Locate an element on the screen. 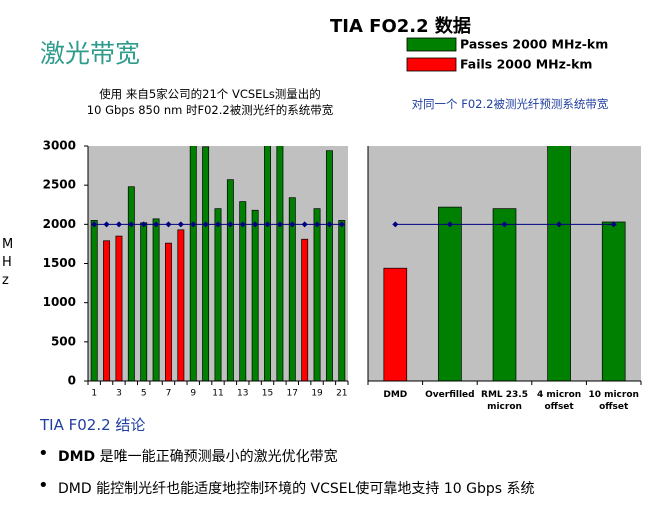 This screenshot has height=506, width=660. x-tick-label: 13 is located at coordinates (242, 394).